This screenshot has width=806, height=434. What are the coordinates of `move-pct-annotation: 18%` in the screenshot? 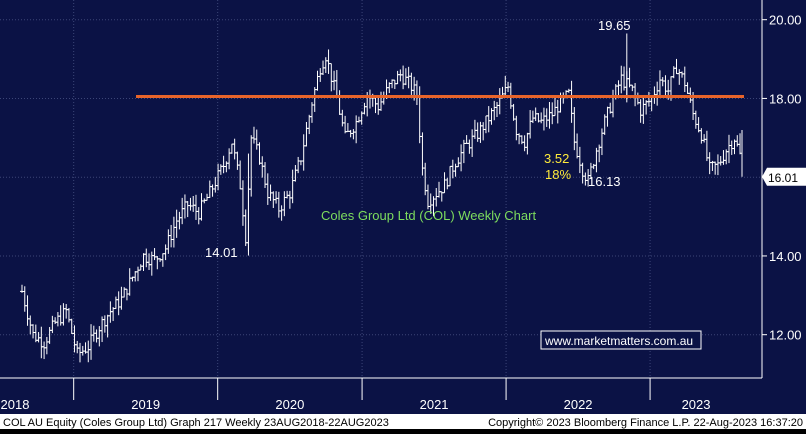 It's located at (558, 174).